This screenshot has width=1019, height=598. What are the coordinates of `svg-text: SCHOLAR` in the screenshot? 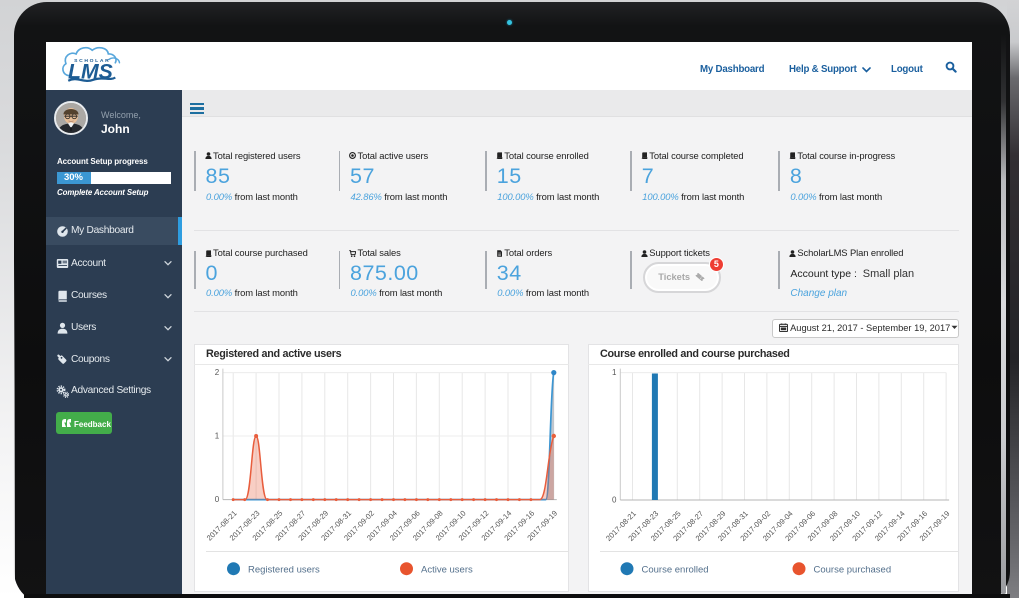 It's located at (92, 61).